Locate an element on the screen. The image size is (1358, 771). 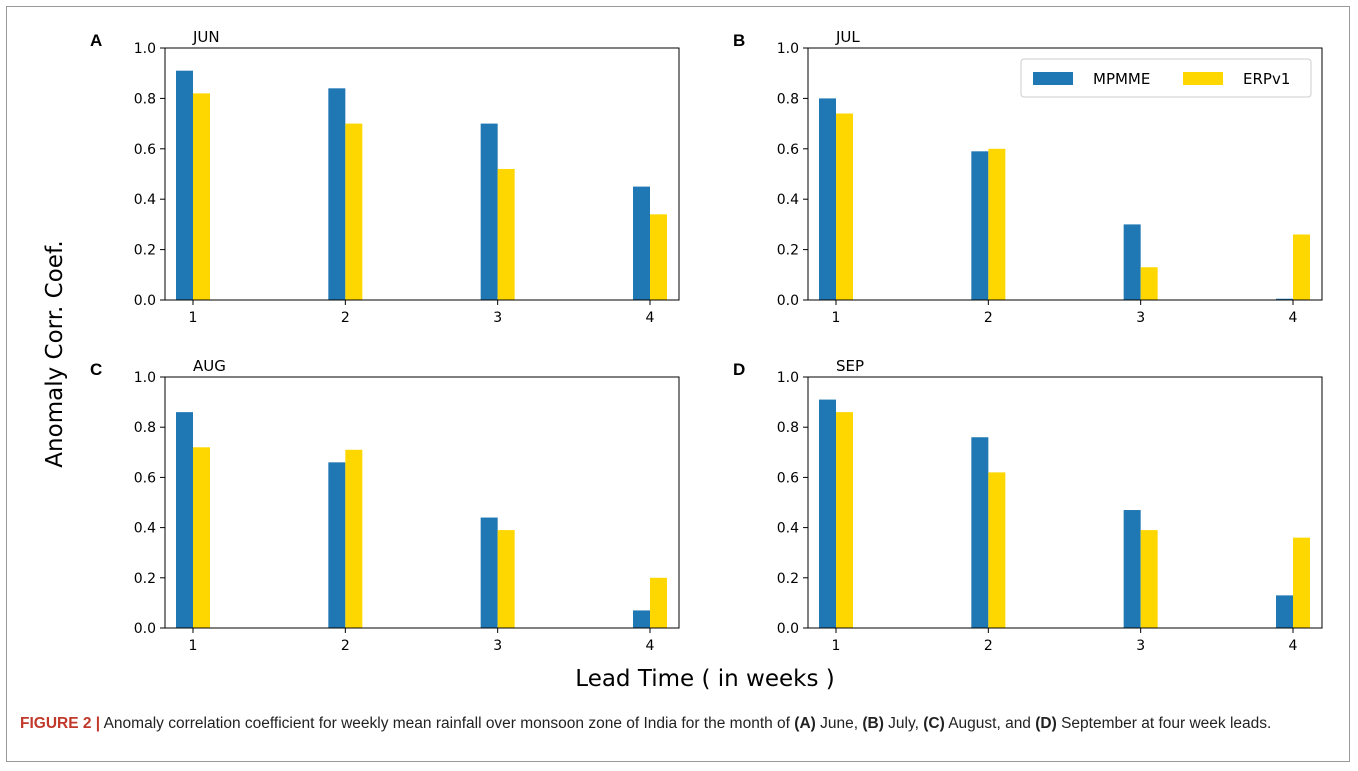
panel-letter: B is located at coordinates (739, 40).